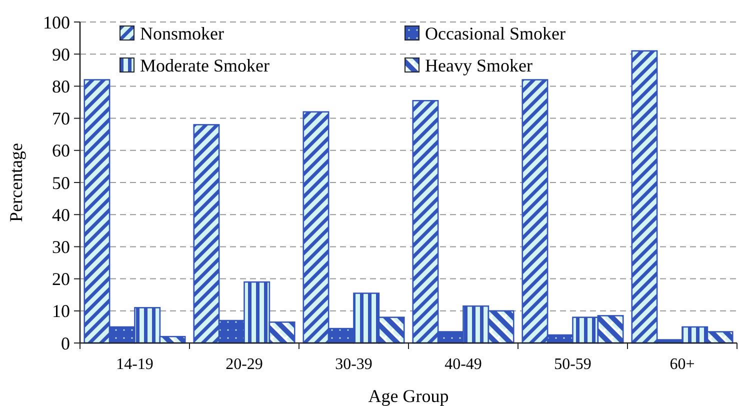 This screenshot has width=739, height=406. I want to click on x-tick-label: 30-39, so click(353, 364).